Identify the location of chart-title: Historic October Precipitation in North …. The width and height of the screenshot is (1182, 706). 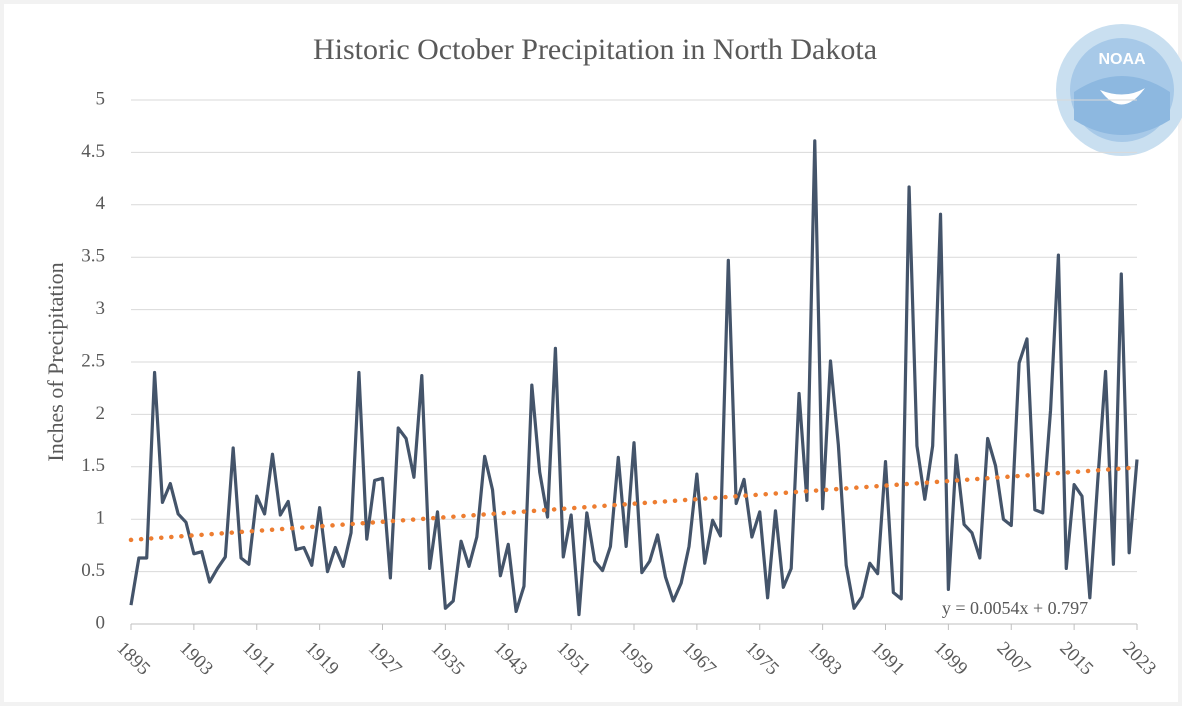
(595, 49).